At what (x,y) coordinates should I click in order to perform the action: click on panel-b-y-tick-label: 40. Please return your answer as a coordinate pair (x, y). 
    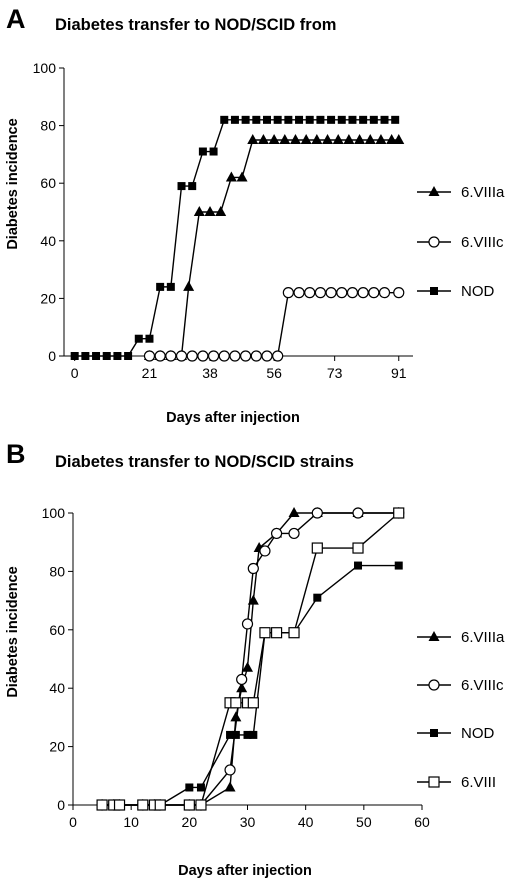
    Looking at the image, I should click on (57, 688).